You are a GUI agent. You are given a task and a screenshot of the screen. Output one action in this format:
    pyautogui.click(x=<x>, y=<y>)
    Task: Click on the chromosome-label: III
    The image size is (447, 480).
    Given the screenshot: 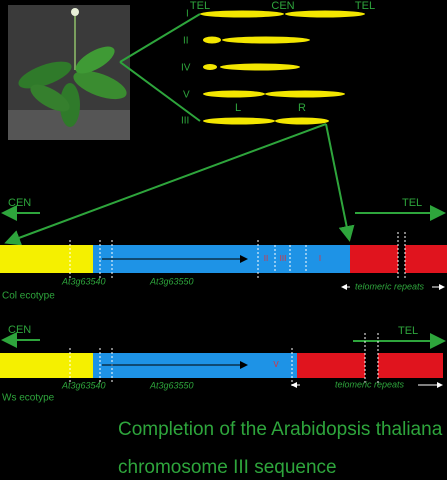 What is the action you would take?
    pyautogui.click(x=185, y=121)
    